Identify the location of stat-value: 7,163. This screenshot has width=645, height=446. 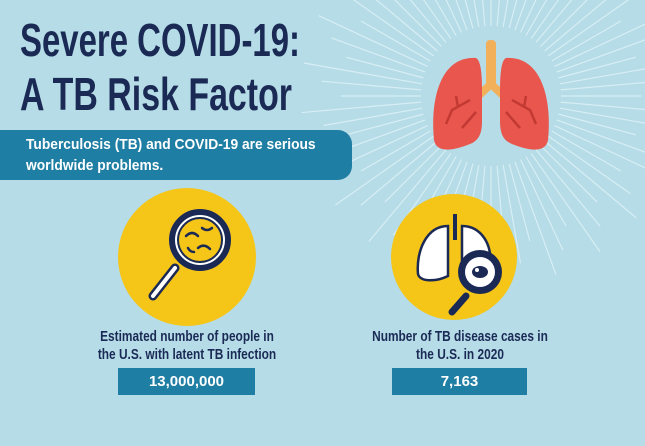
(459, 381).